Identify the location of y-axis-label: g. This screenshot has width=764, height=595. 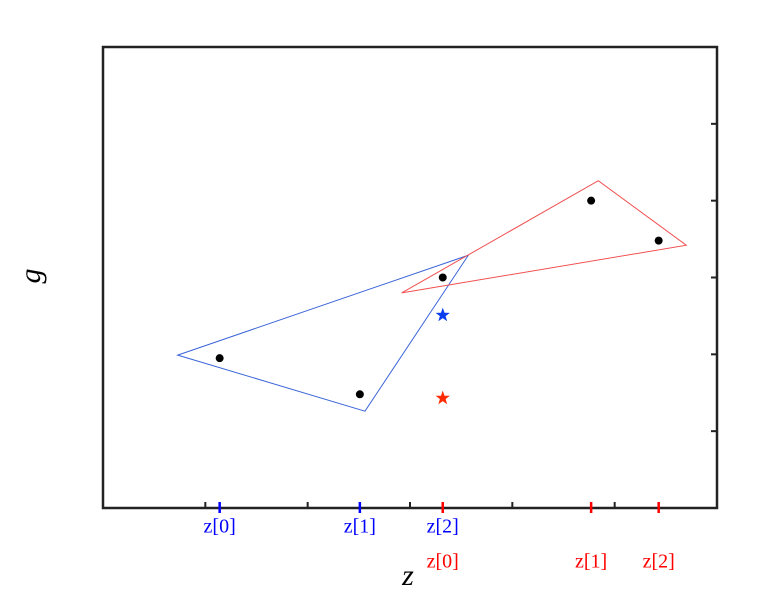
(30, 276).